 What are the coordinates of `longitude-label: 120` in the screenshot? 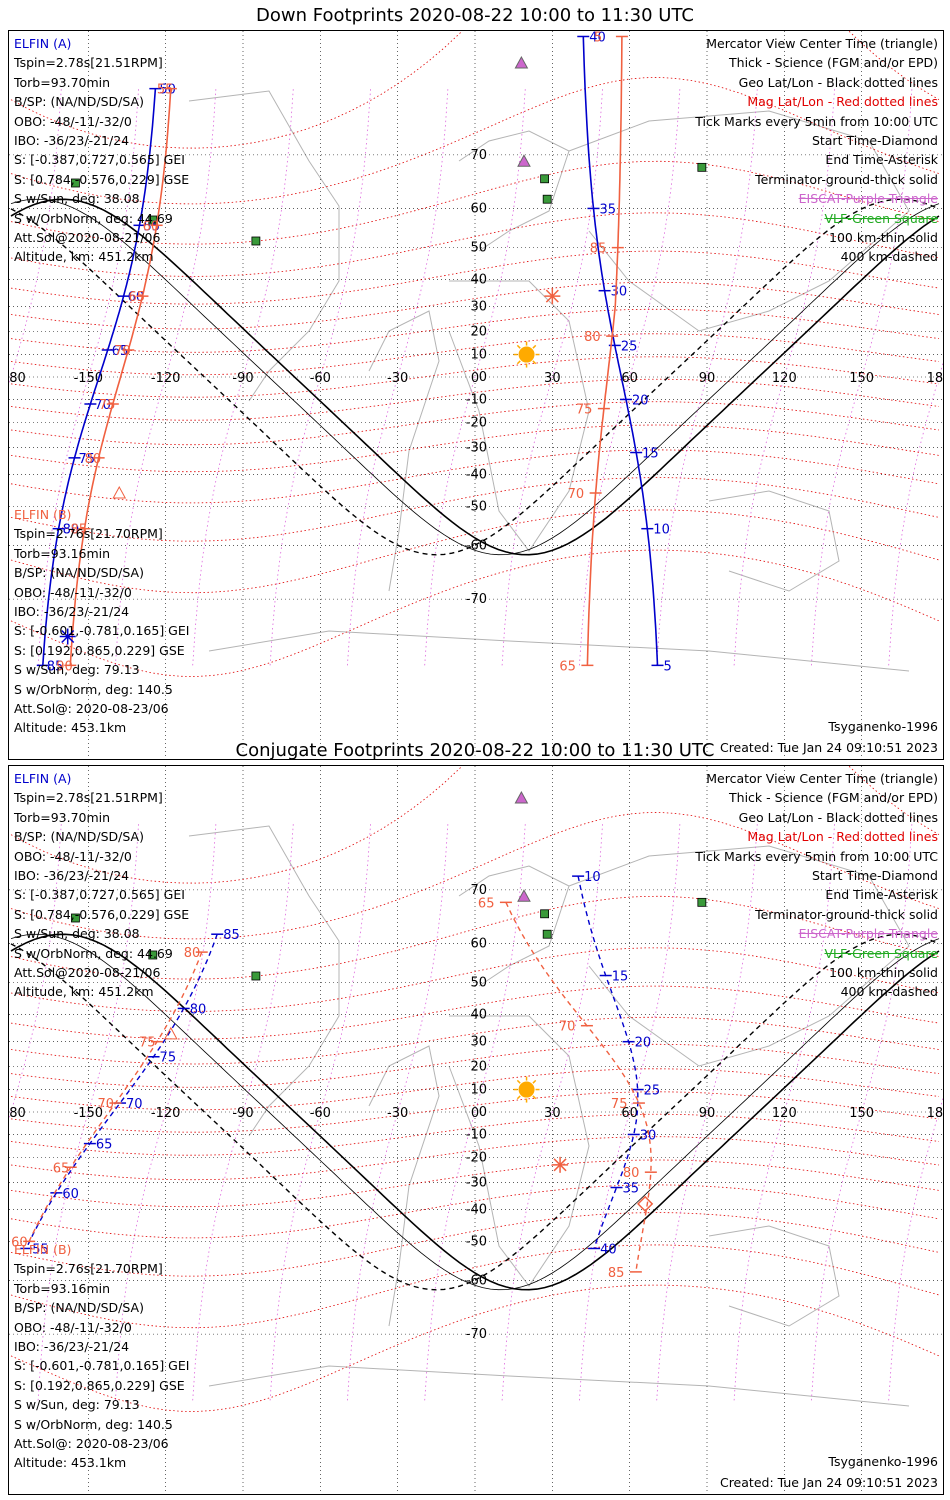 It's located at (784, 1113).